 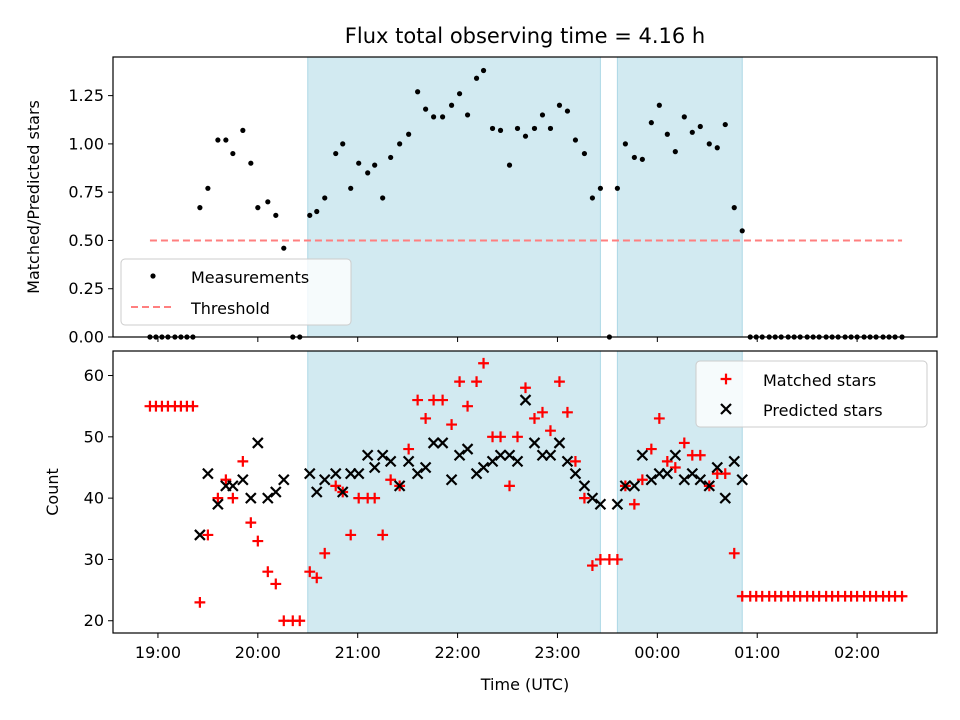 What do you see at coordinates (86, 337) in the screenshot?
I see `ratio-ytick-label: 0.00` at bounding box center [86, 337].